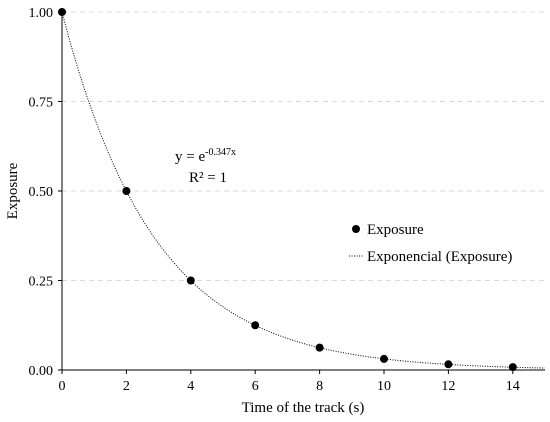 The image size is (550, 422). I want to click on legend-label-exposure: Exposure, so click(395, 230).